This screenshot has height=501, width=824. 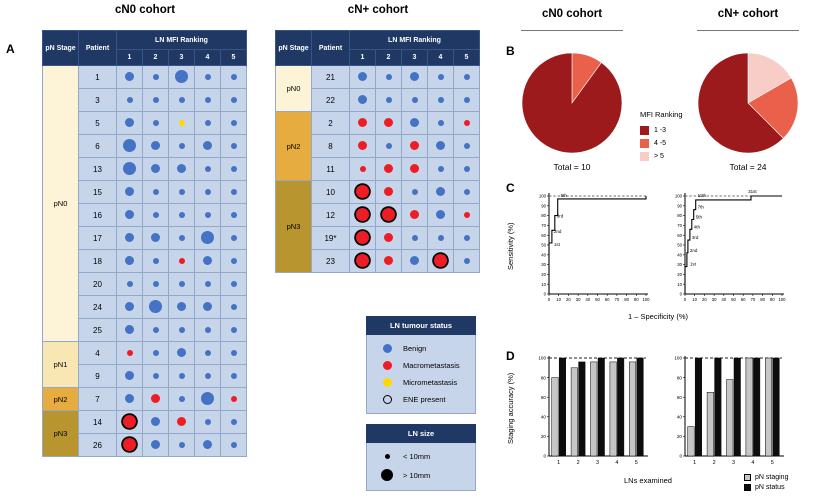 What do you see at coordinates (387, 382) in the screenshot?
I see `micro-dot-icon` at bounding box center [387, 382].